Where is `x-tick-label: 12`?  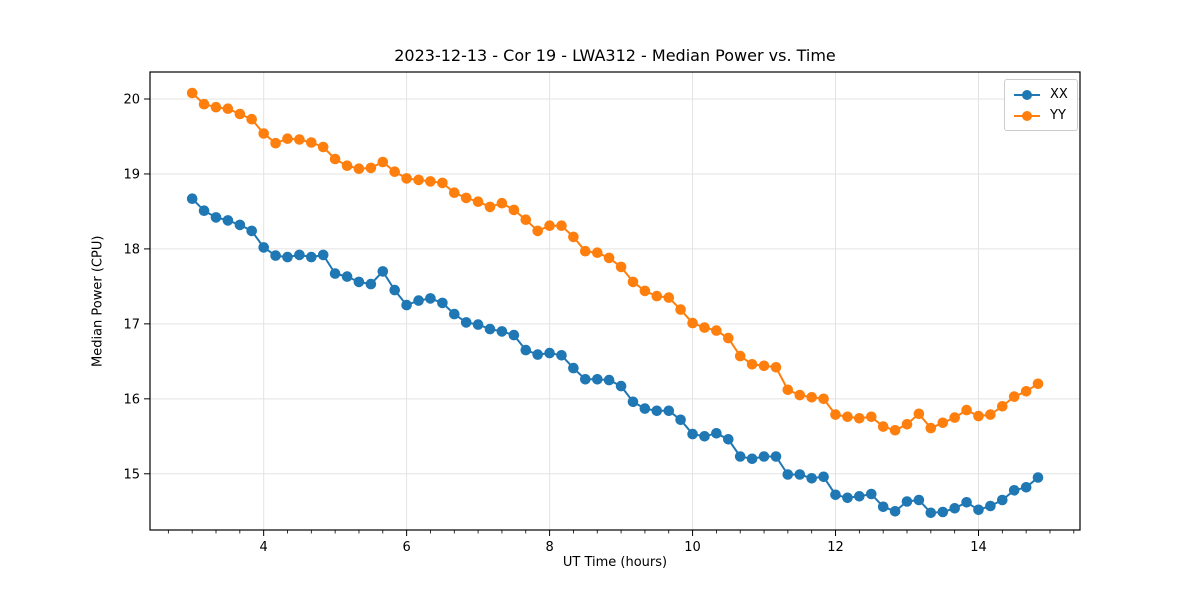
x-tick-label: 12 is located at coordinates (835, 547).